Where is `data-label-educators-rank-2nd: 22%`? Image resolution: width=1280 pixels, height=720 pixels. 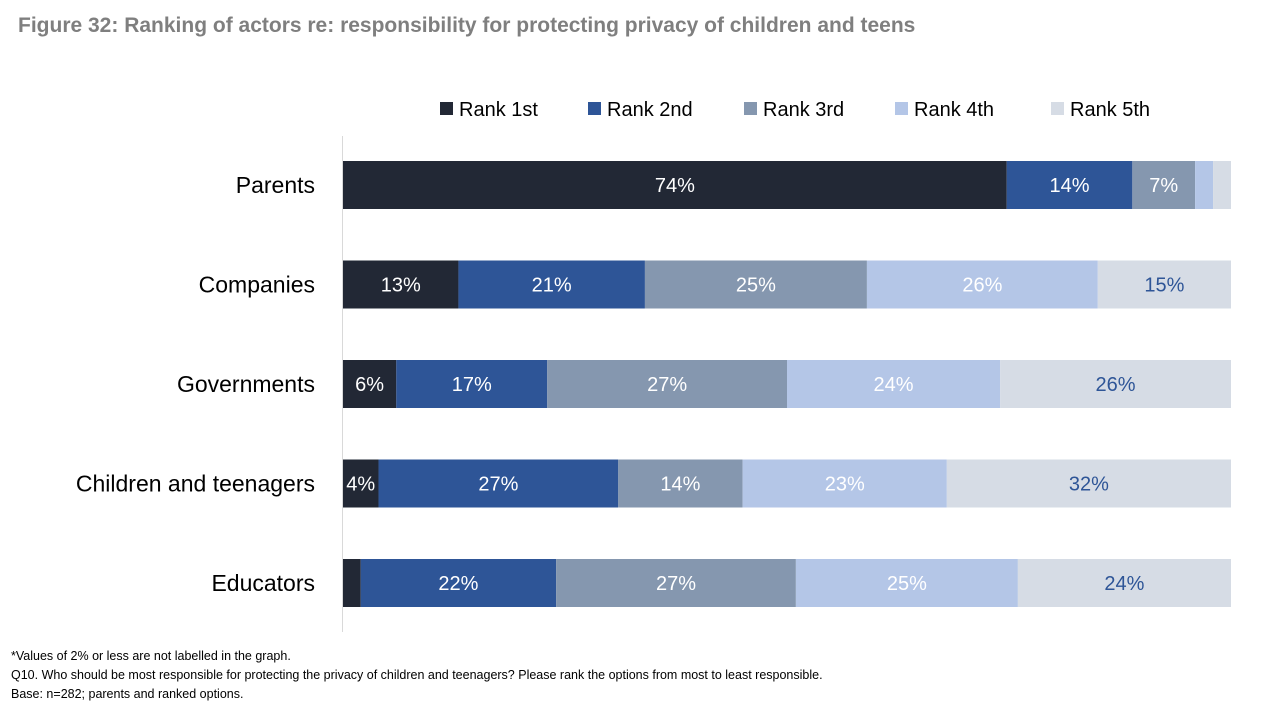
data-label-educators-rank-2nd: 22% is located at coordinates (458, 584).